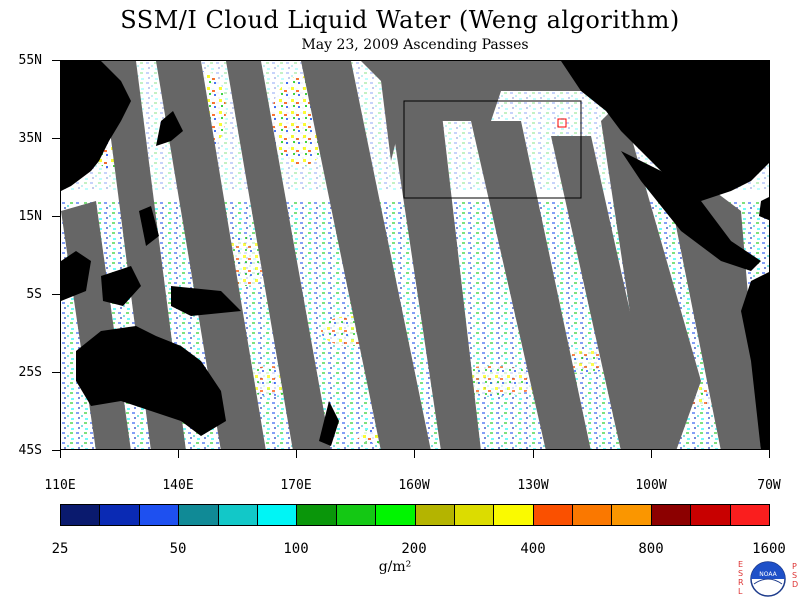 This screenshot has width=800, height=602. What do you see at coordinates (34, 294) in the screenshot?
I see `lat-label-5s: 5S` at bounding box center [34, 294].